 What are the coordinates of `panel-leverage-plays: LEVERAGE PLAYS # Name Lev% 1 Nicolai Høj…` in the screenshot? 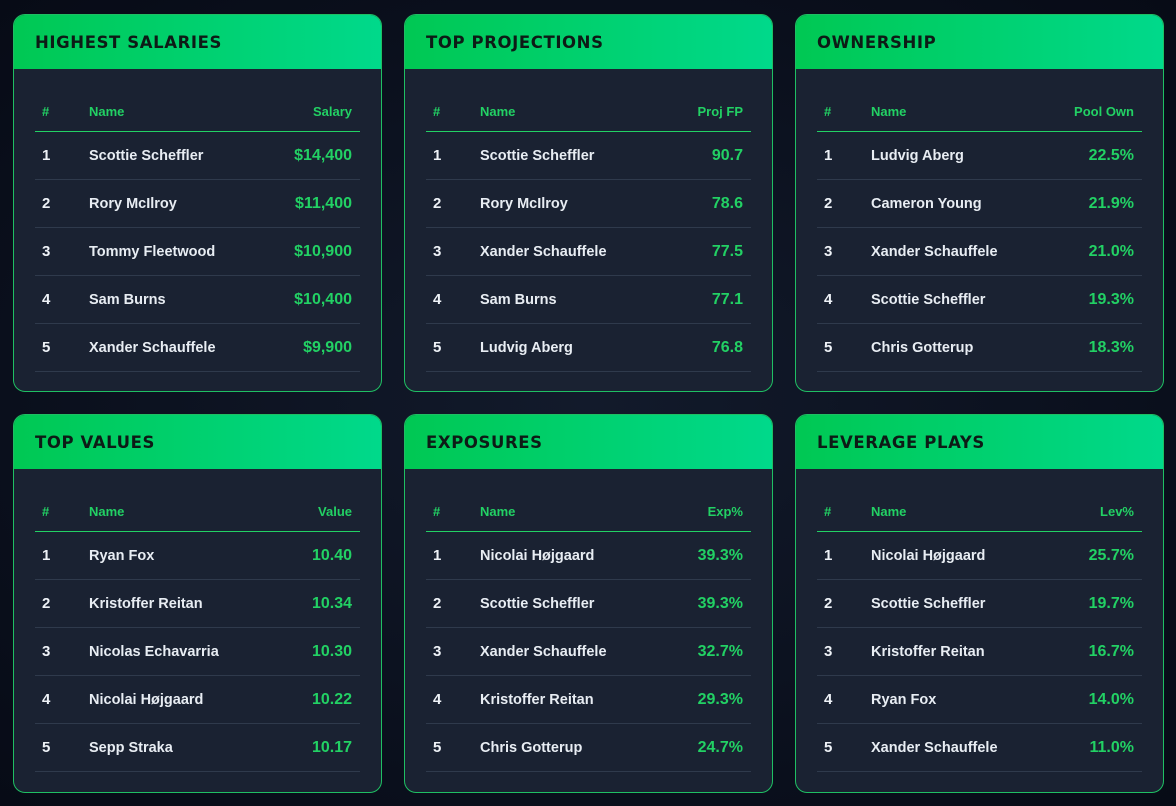 It's located at (979, 603).